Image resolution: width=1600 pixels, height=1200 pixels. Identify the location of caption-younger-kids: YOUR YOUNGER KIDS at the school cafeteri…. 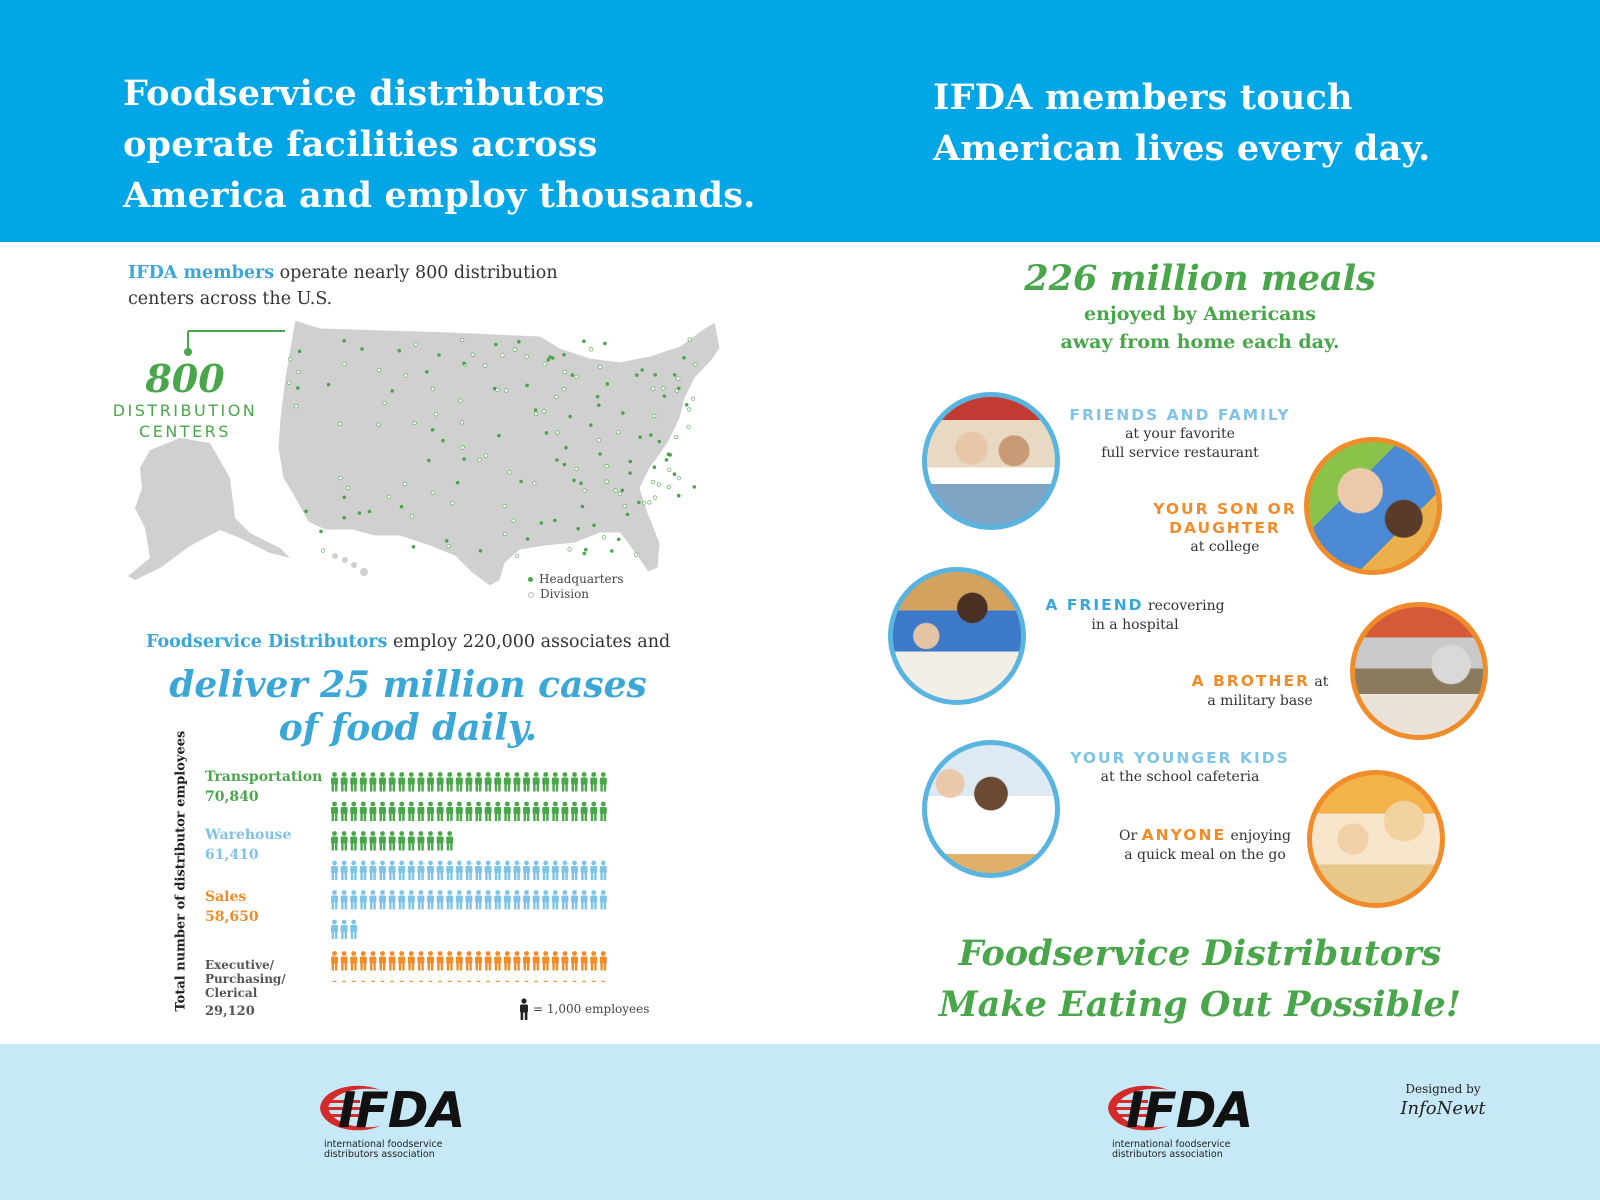
(1180, 768).